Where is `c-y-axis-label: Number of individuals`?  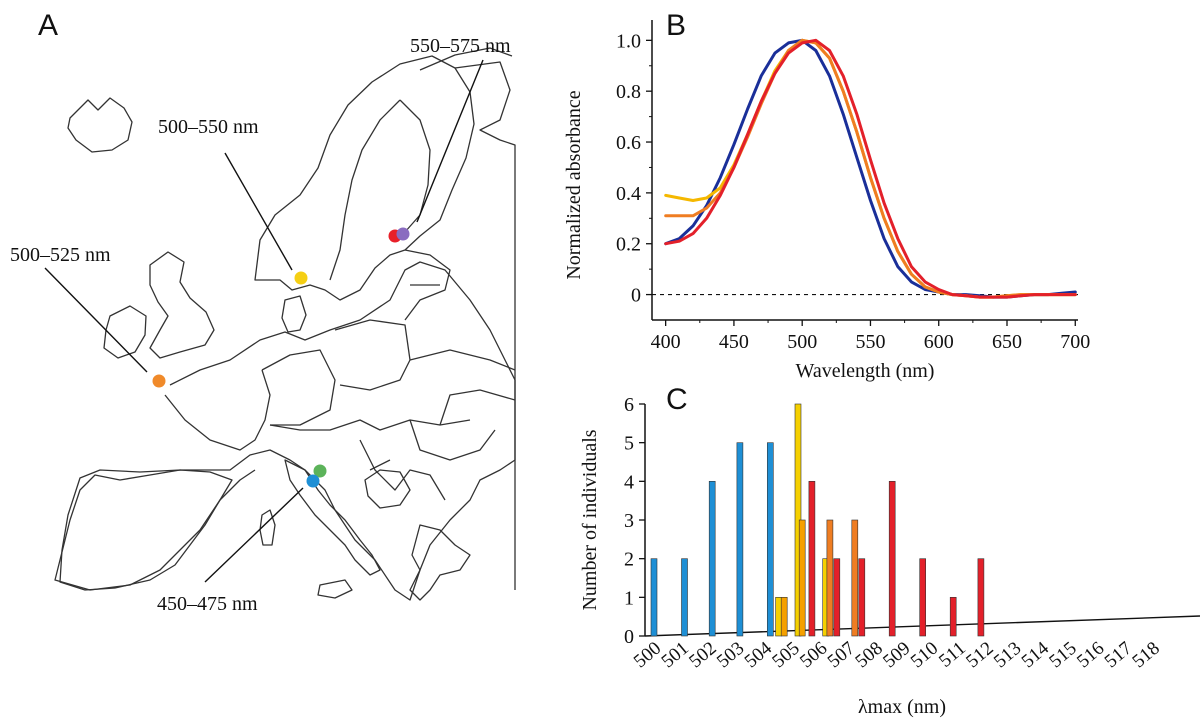
c-y-axis-label: Number of individuals is located at coordinates (590, 519).